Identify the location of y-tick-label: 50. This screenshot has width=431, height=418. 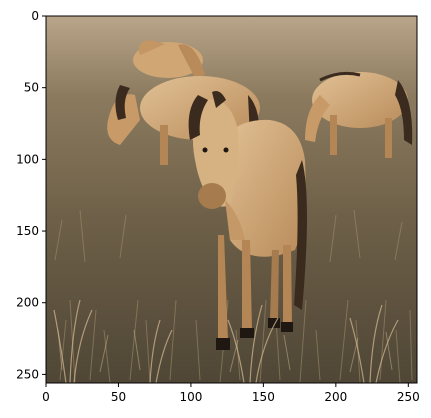
(31, 88).